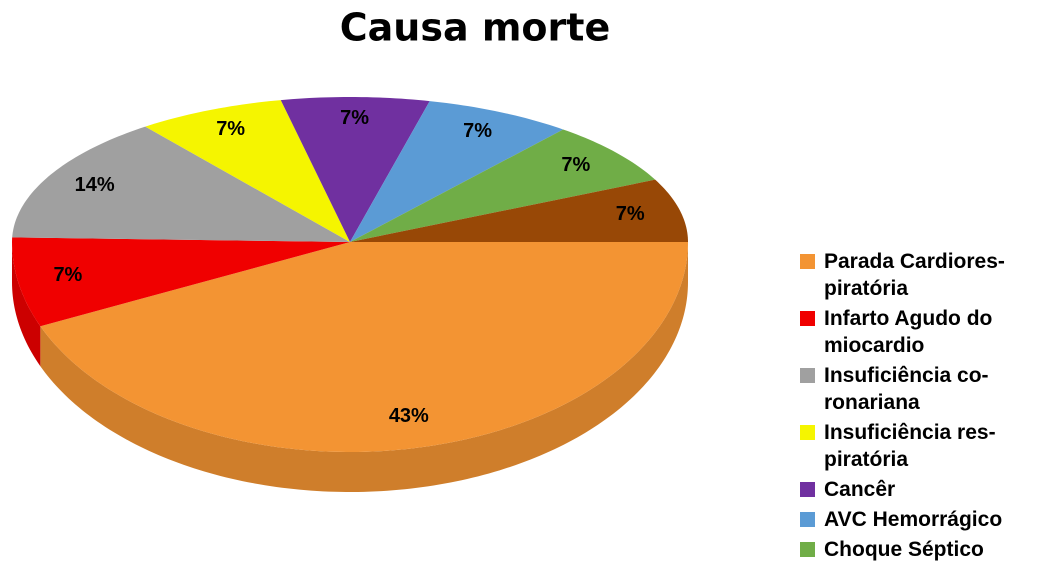 This screenshot has width=1058, height=583. Describe the element at coordinates (26, 304) in the screenshot. I see `slice-side` at that location.